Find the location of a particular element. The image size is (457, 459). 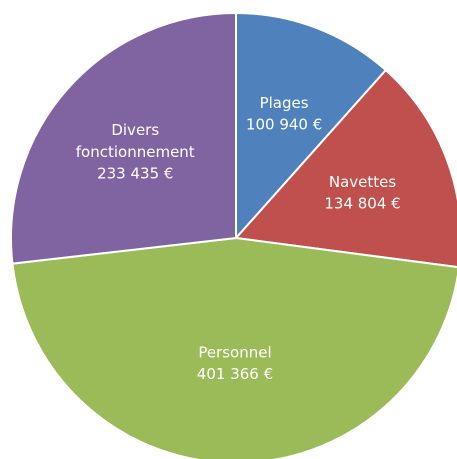

category-label-line: Navettes is located at coordinates (363, 181).